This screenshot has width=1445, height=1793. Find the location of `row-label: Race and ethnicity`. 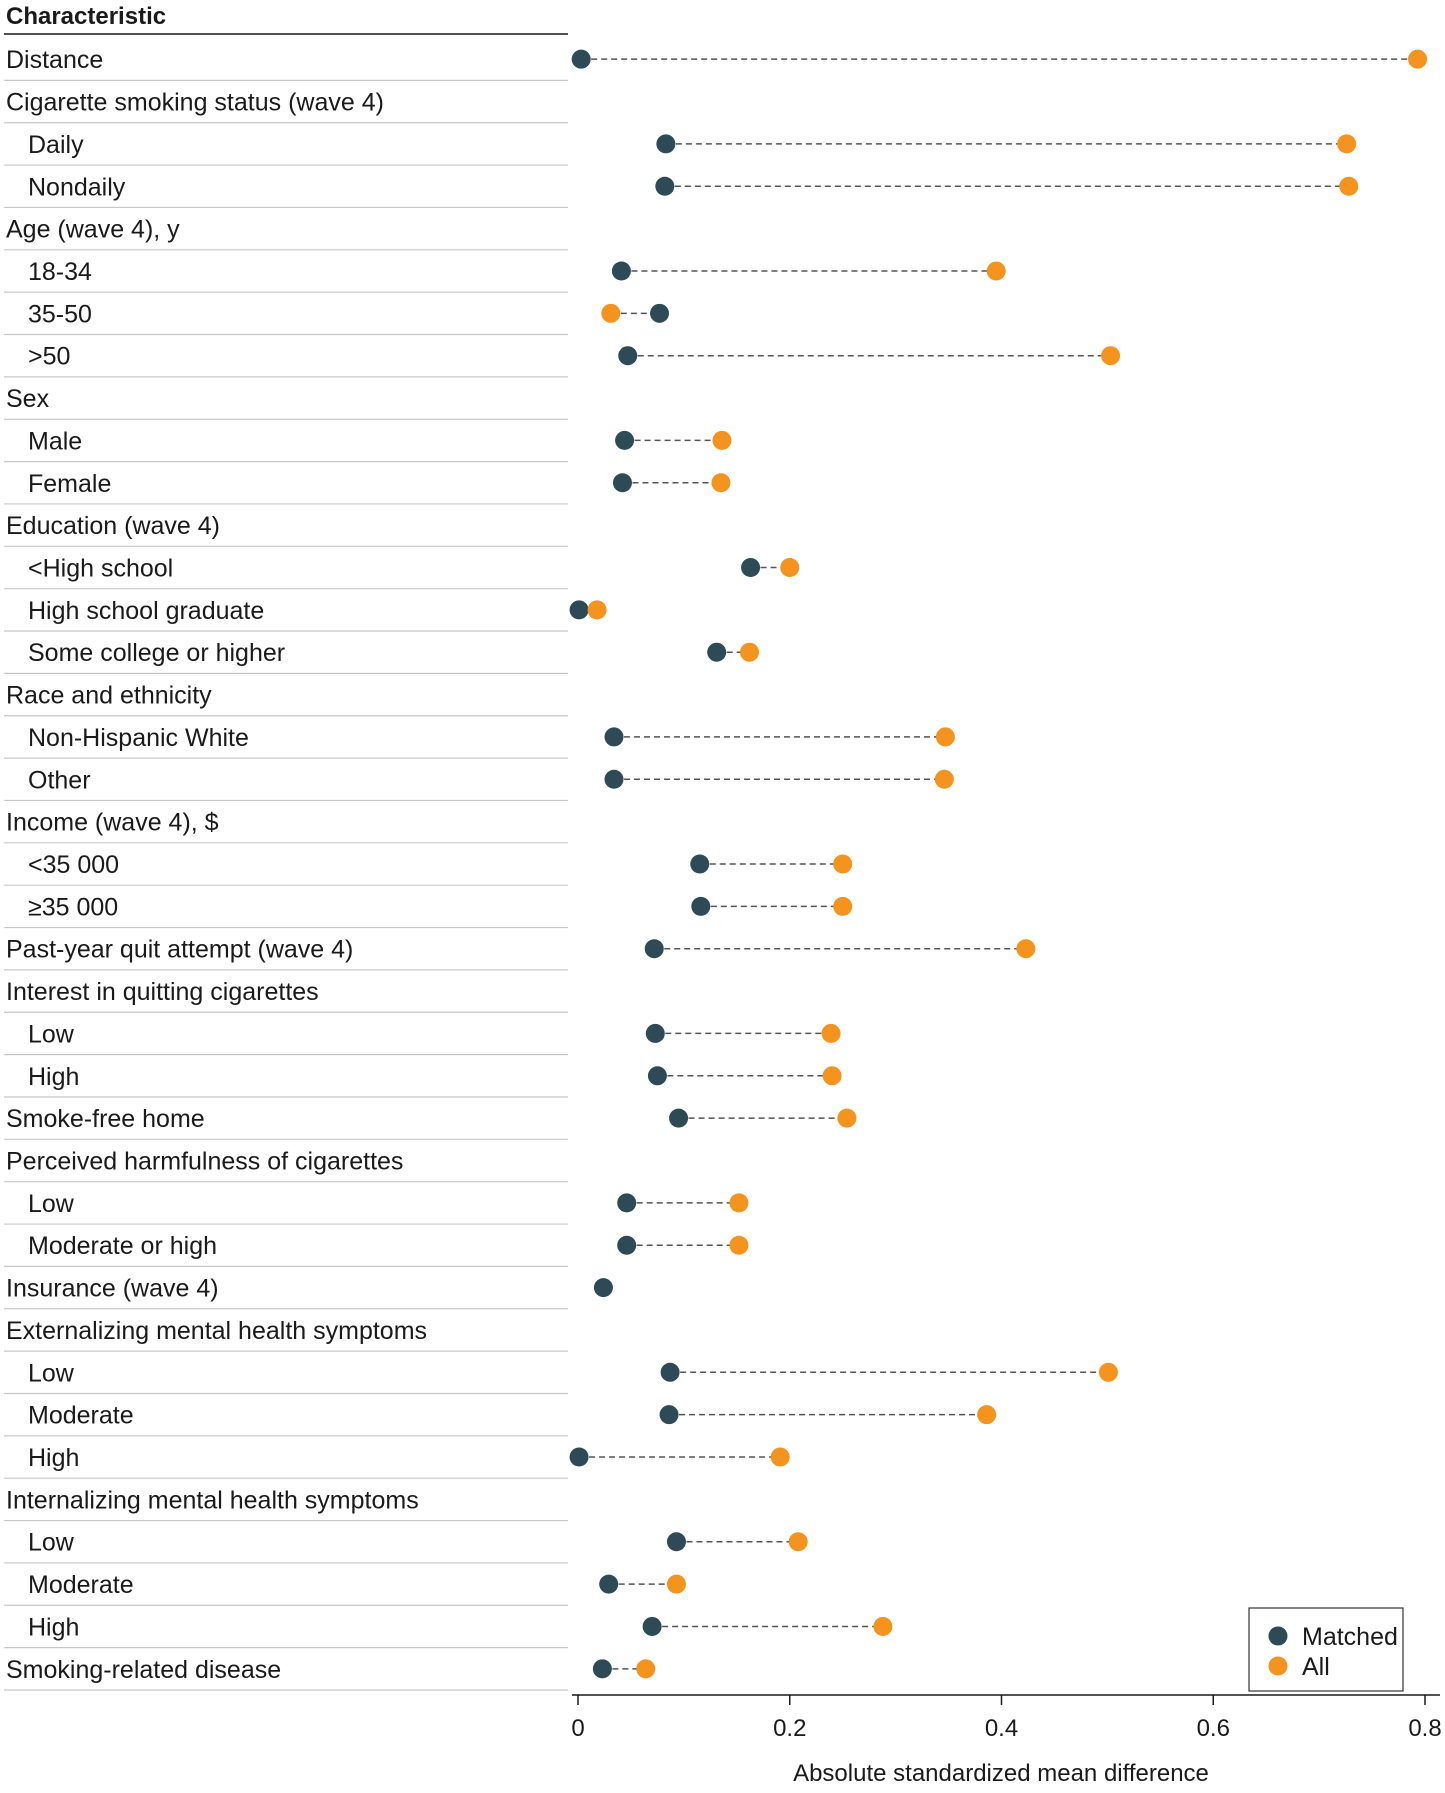

row-label: Race and ethnicity is located at coordinates (109, 696).